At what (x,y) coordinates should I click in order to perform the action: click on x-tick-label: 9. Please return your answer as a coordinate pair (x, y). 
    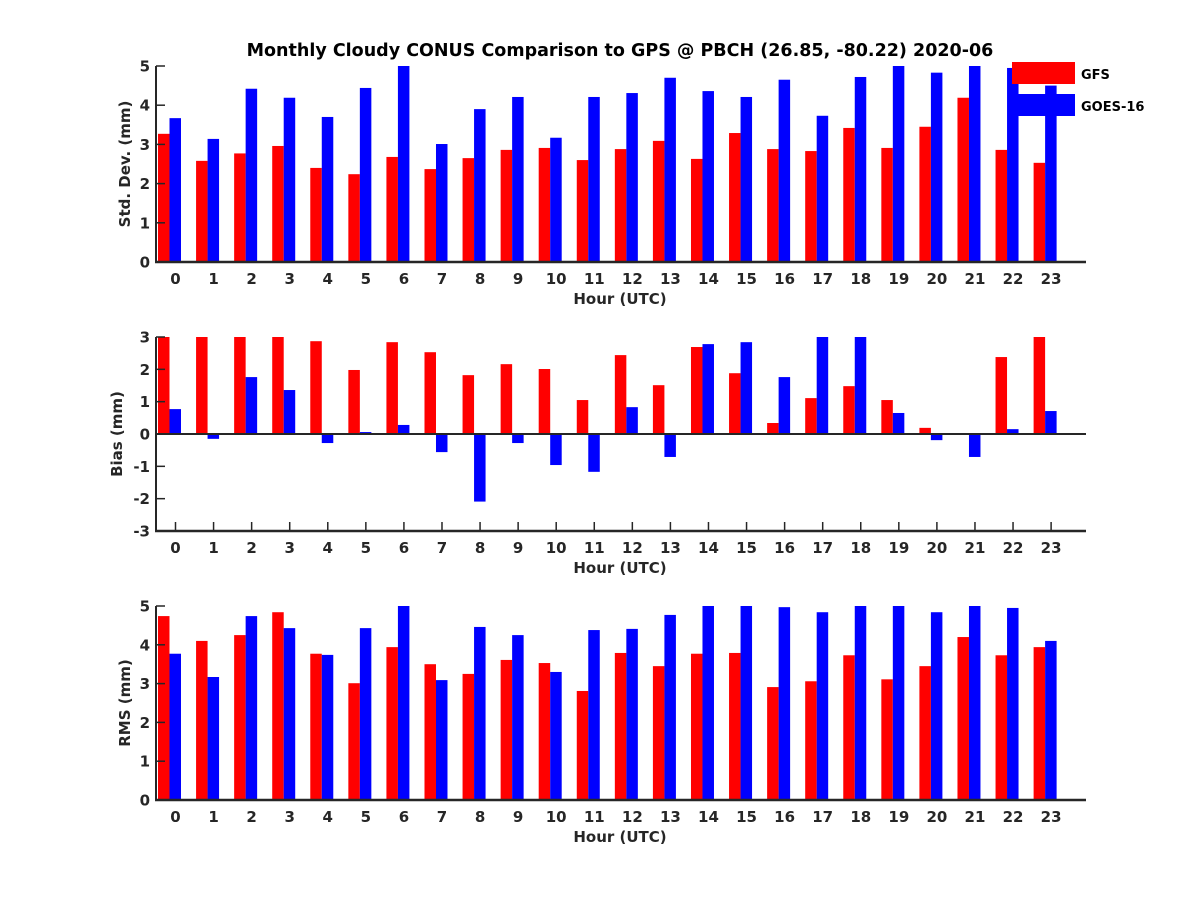
    Looking at the image, I should click on (518, 548).